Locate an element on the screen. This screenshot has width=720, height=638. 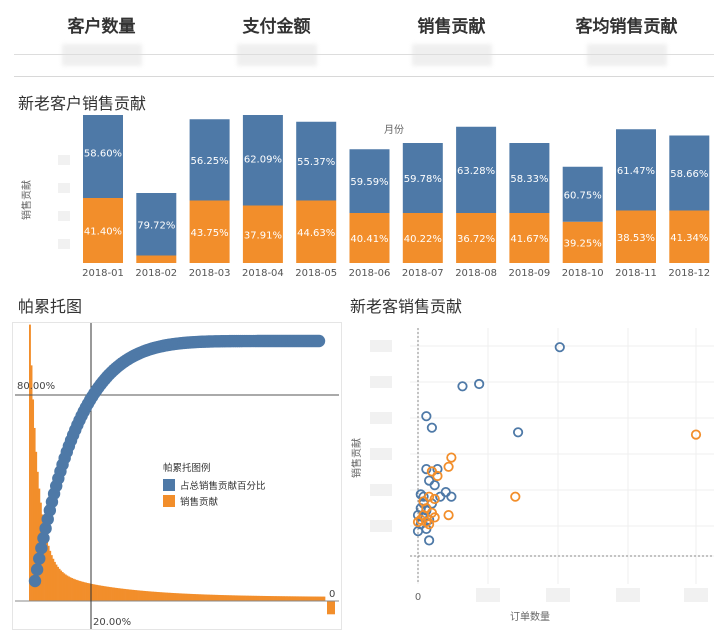
bar-data-label: 58.66% is located at coordinates (689, 174).